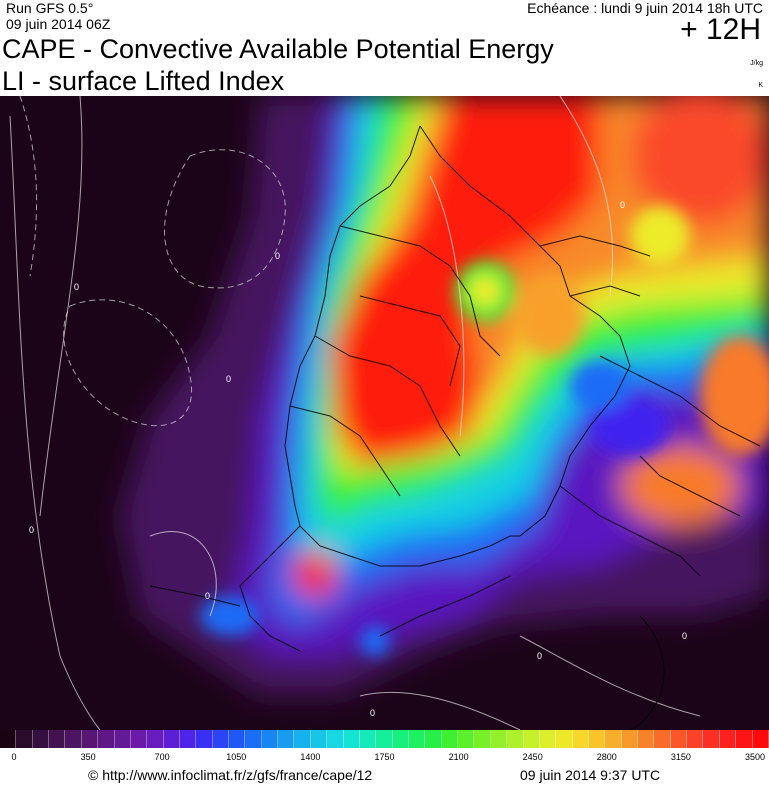 The width and height of the screenshot is (769, 786). I want to click on colorbar-tick-label: 1750, so click(384, 757).